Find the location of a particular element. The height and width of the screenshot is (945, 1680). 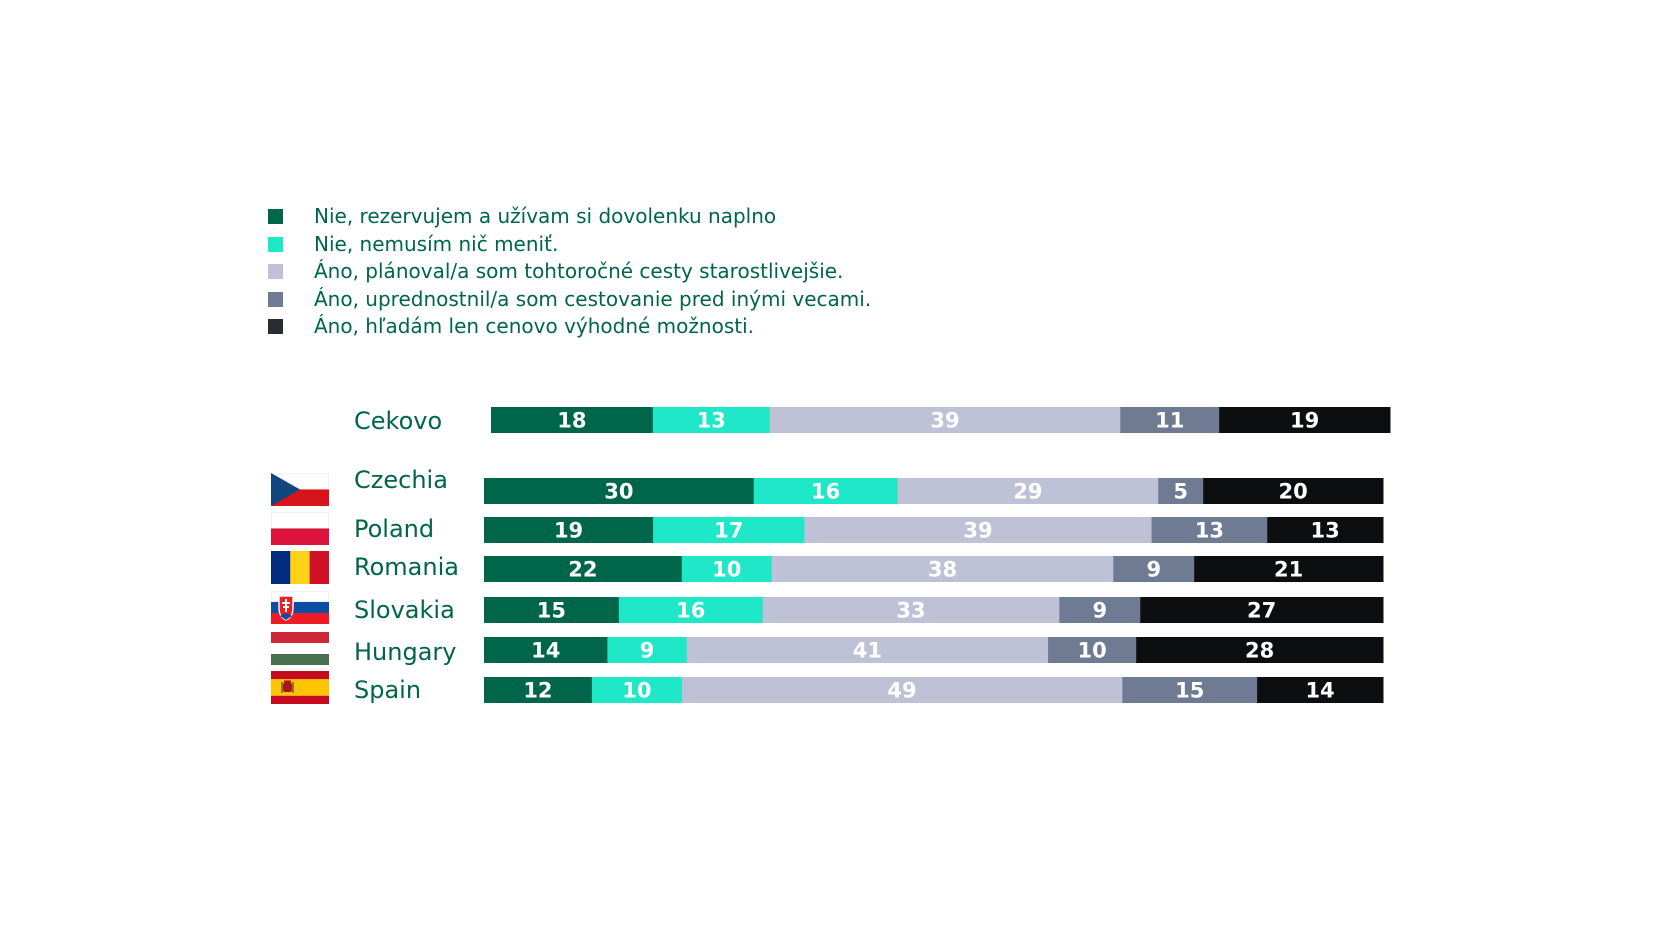

category-label: Slovakia is located at coordinates (404, 610).